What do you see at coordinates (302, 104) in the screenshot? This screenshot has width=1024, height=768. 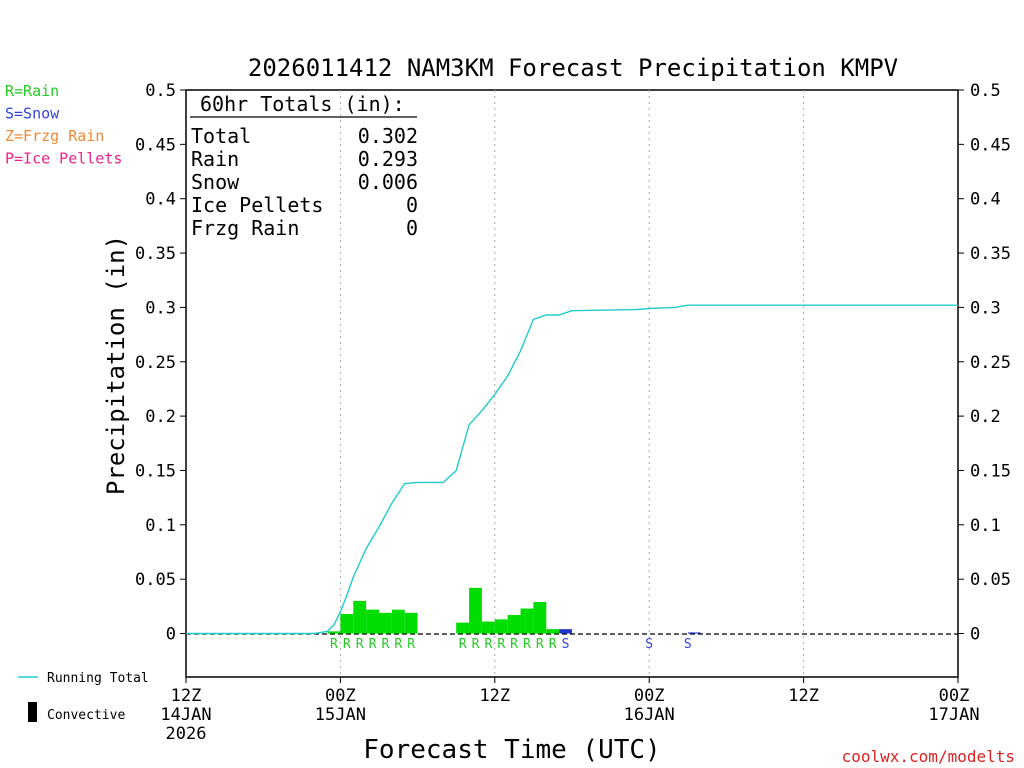 I see `totals-title: 60hr Totals (in):` at bounding box center [302, 104].